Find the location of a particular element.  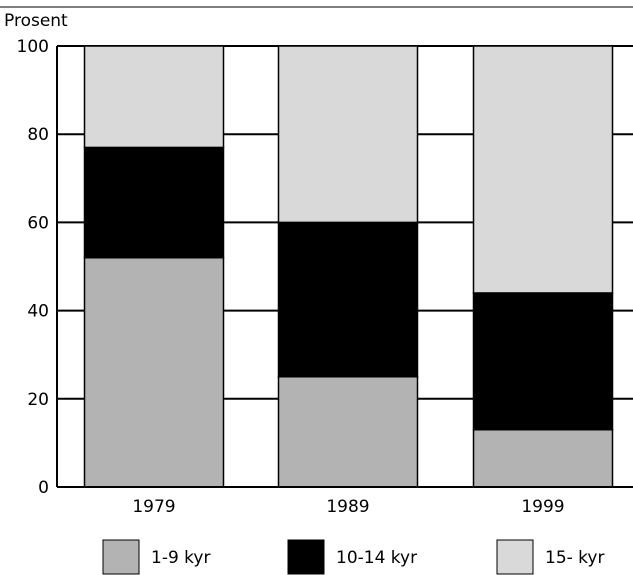

legend: 1-9 kyr 10-14 kyr 15- kyr is located at coordinates (353, 557).